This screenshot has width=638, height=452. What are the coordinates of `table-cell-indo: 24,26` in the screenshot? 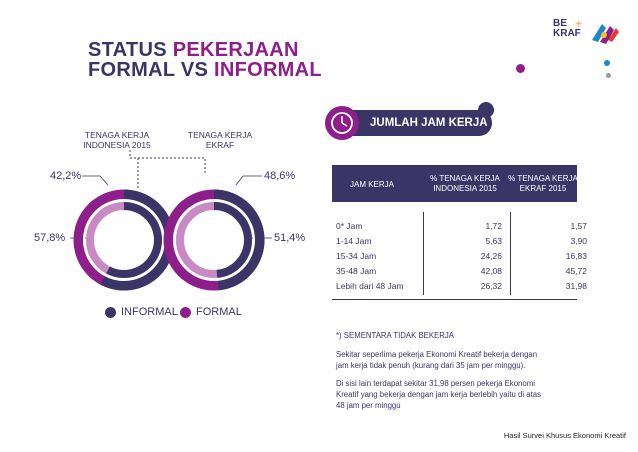 It's located at (491, 256).